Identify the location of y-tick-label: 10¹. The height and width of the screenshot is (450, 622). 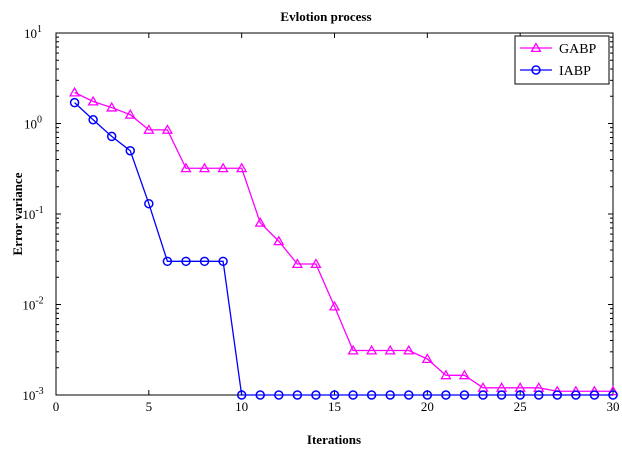
(33, 32).